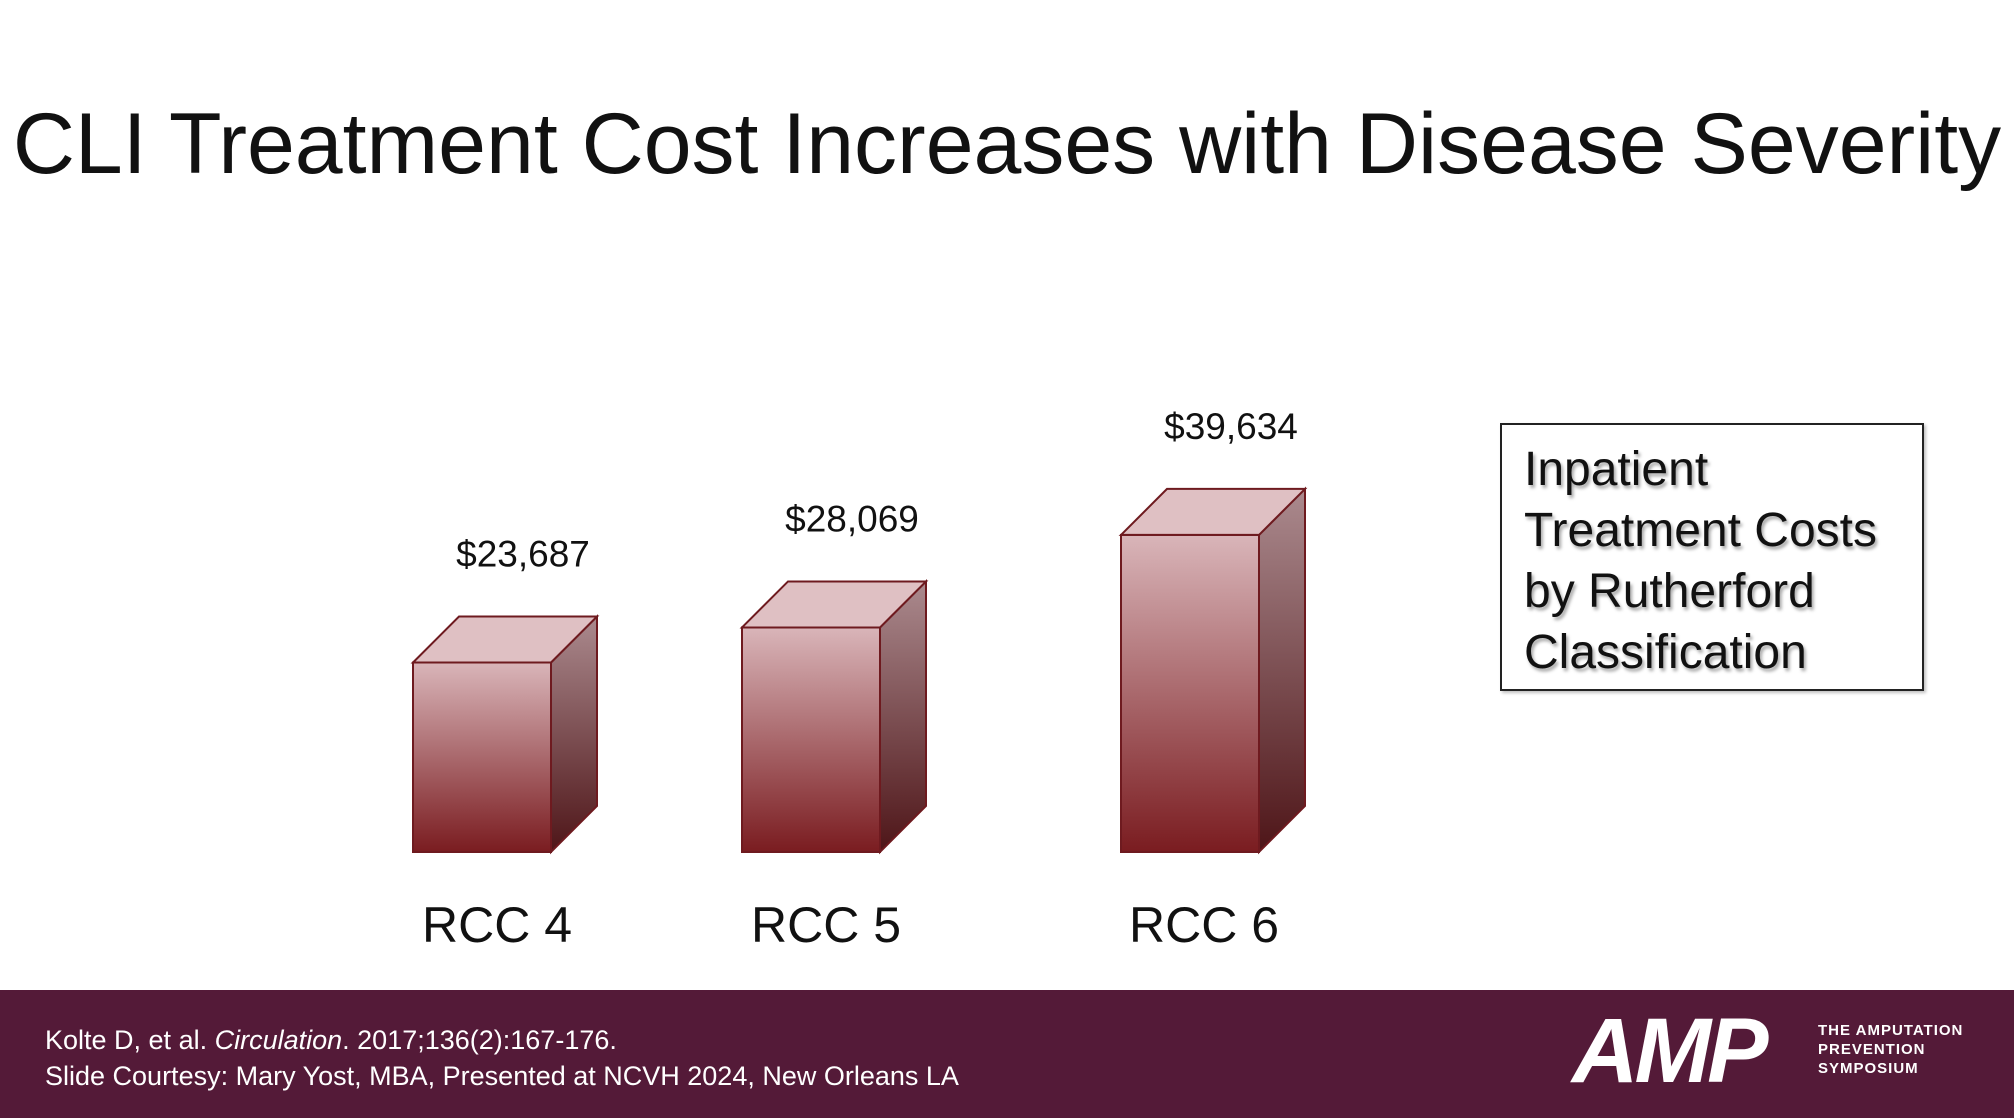 The height and width of the screenshot is (1118, 2014). What do you see at coordinates (497, 925) in the screenshot?
I see `category-label: RCC 4` at bounding box center [497, 925].